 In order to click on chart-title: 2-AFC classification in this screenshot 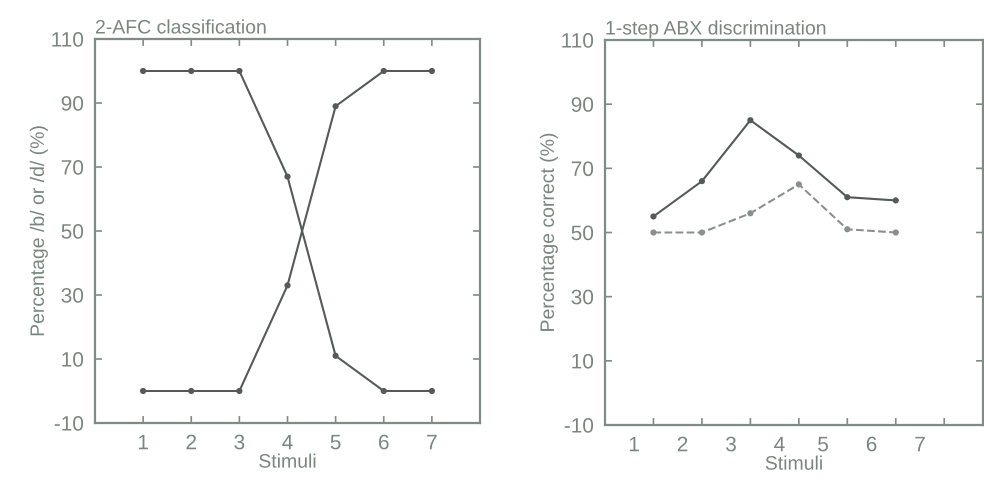, I will do `click(181, 26)`.